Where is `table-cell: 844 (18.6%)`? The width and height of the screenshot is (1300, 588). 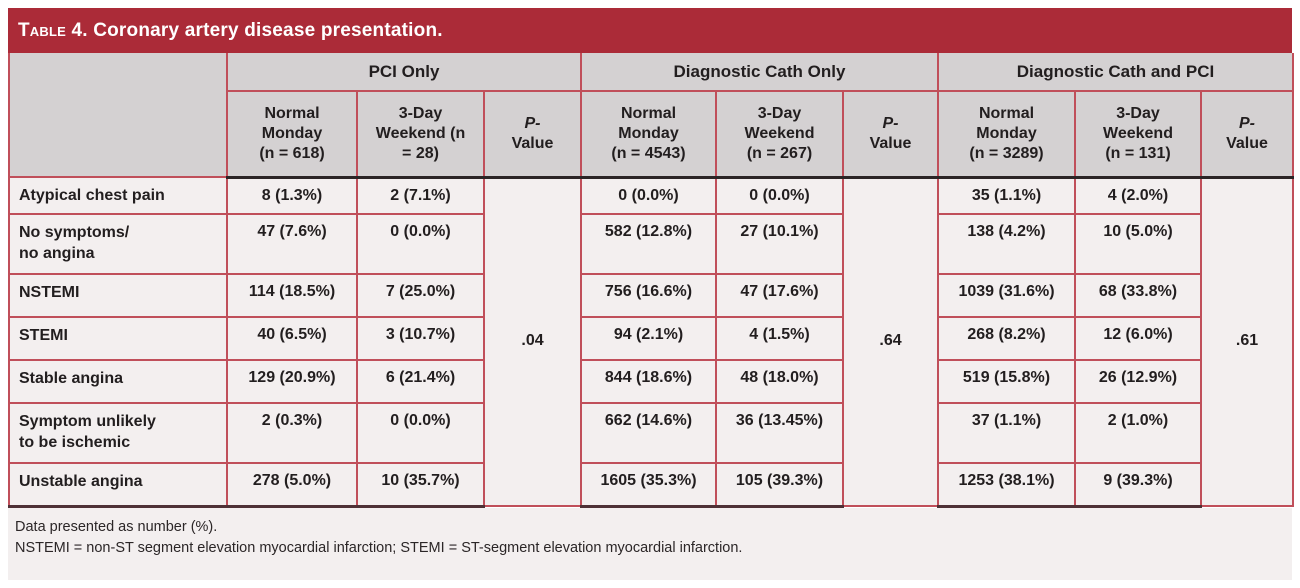 table-cell: 844 (18.6%) is located at coordinates (648, 381).